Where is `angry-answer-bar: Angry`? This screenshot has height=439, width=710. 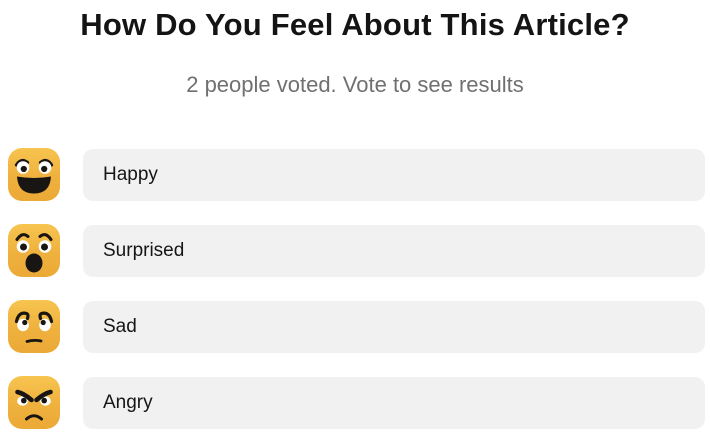 angry-answer-bar: Angry is located at coordinates (394, 402).